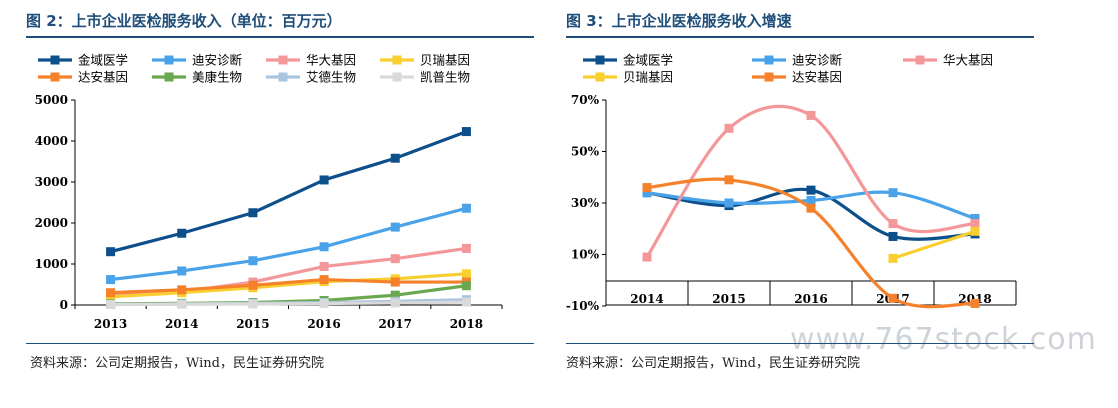  What do you see at coordinates (445, 77) in the screenshot?
I see `chart0-legend-label: 凯普生物` at bounding box center [445, 77].